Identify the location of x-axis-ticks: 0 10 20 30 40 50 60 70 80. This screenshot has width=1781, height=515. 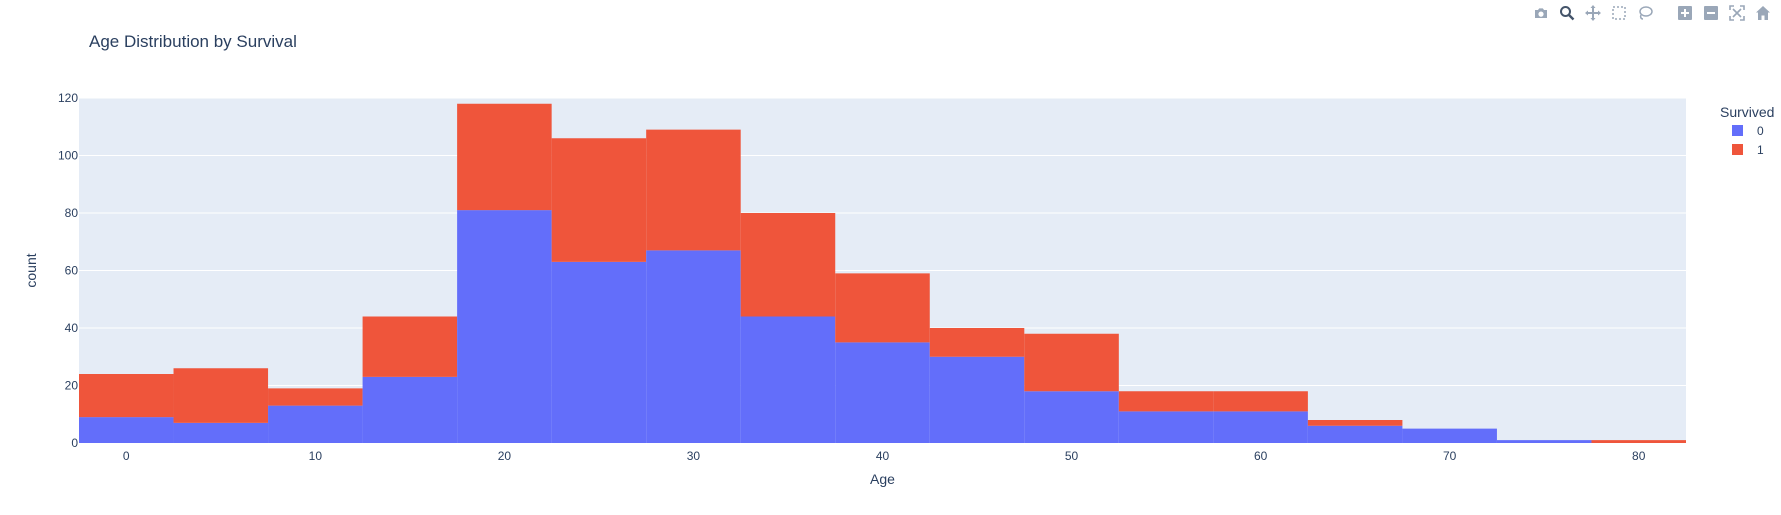
(884, 456).